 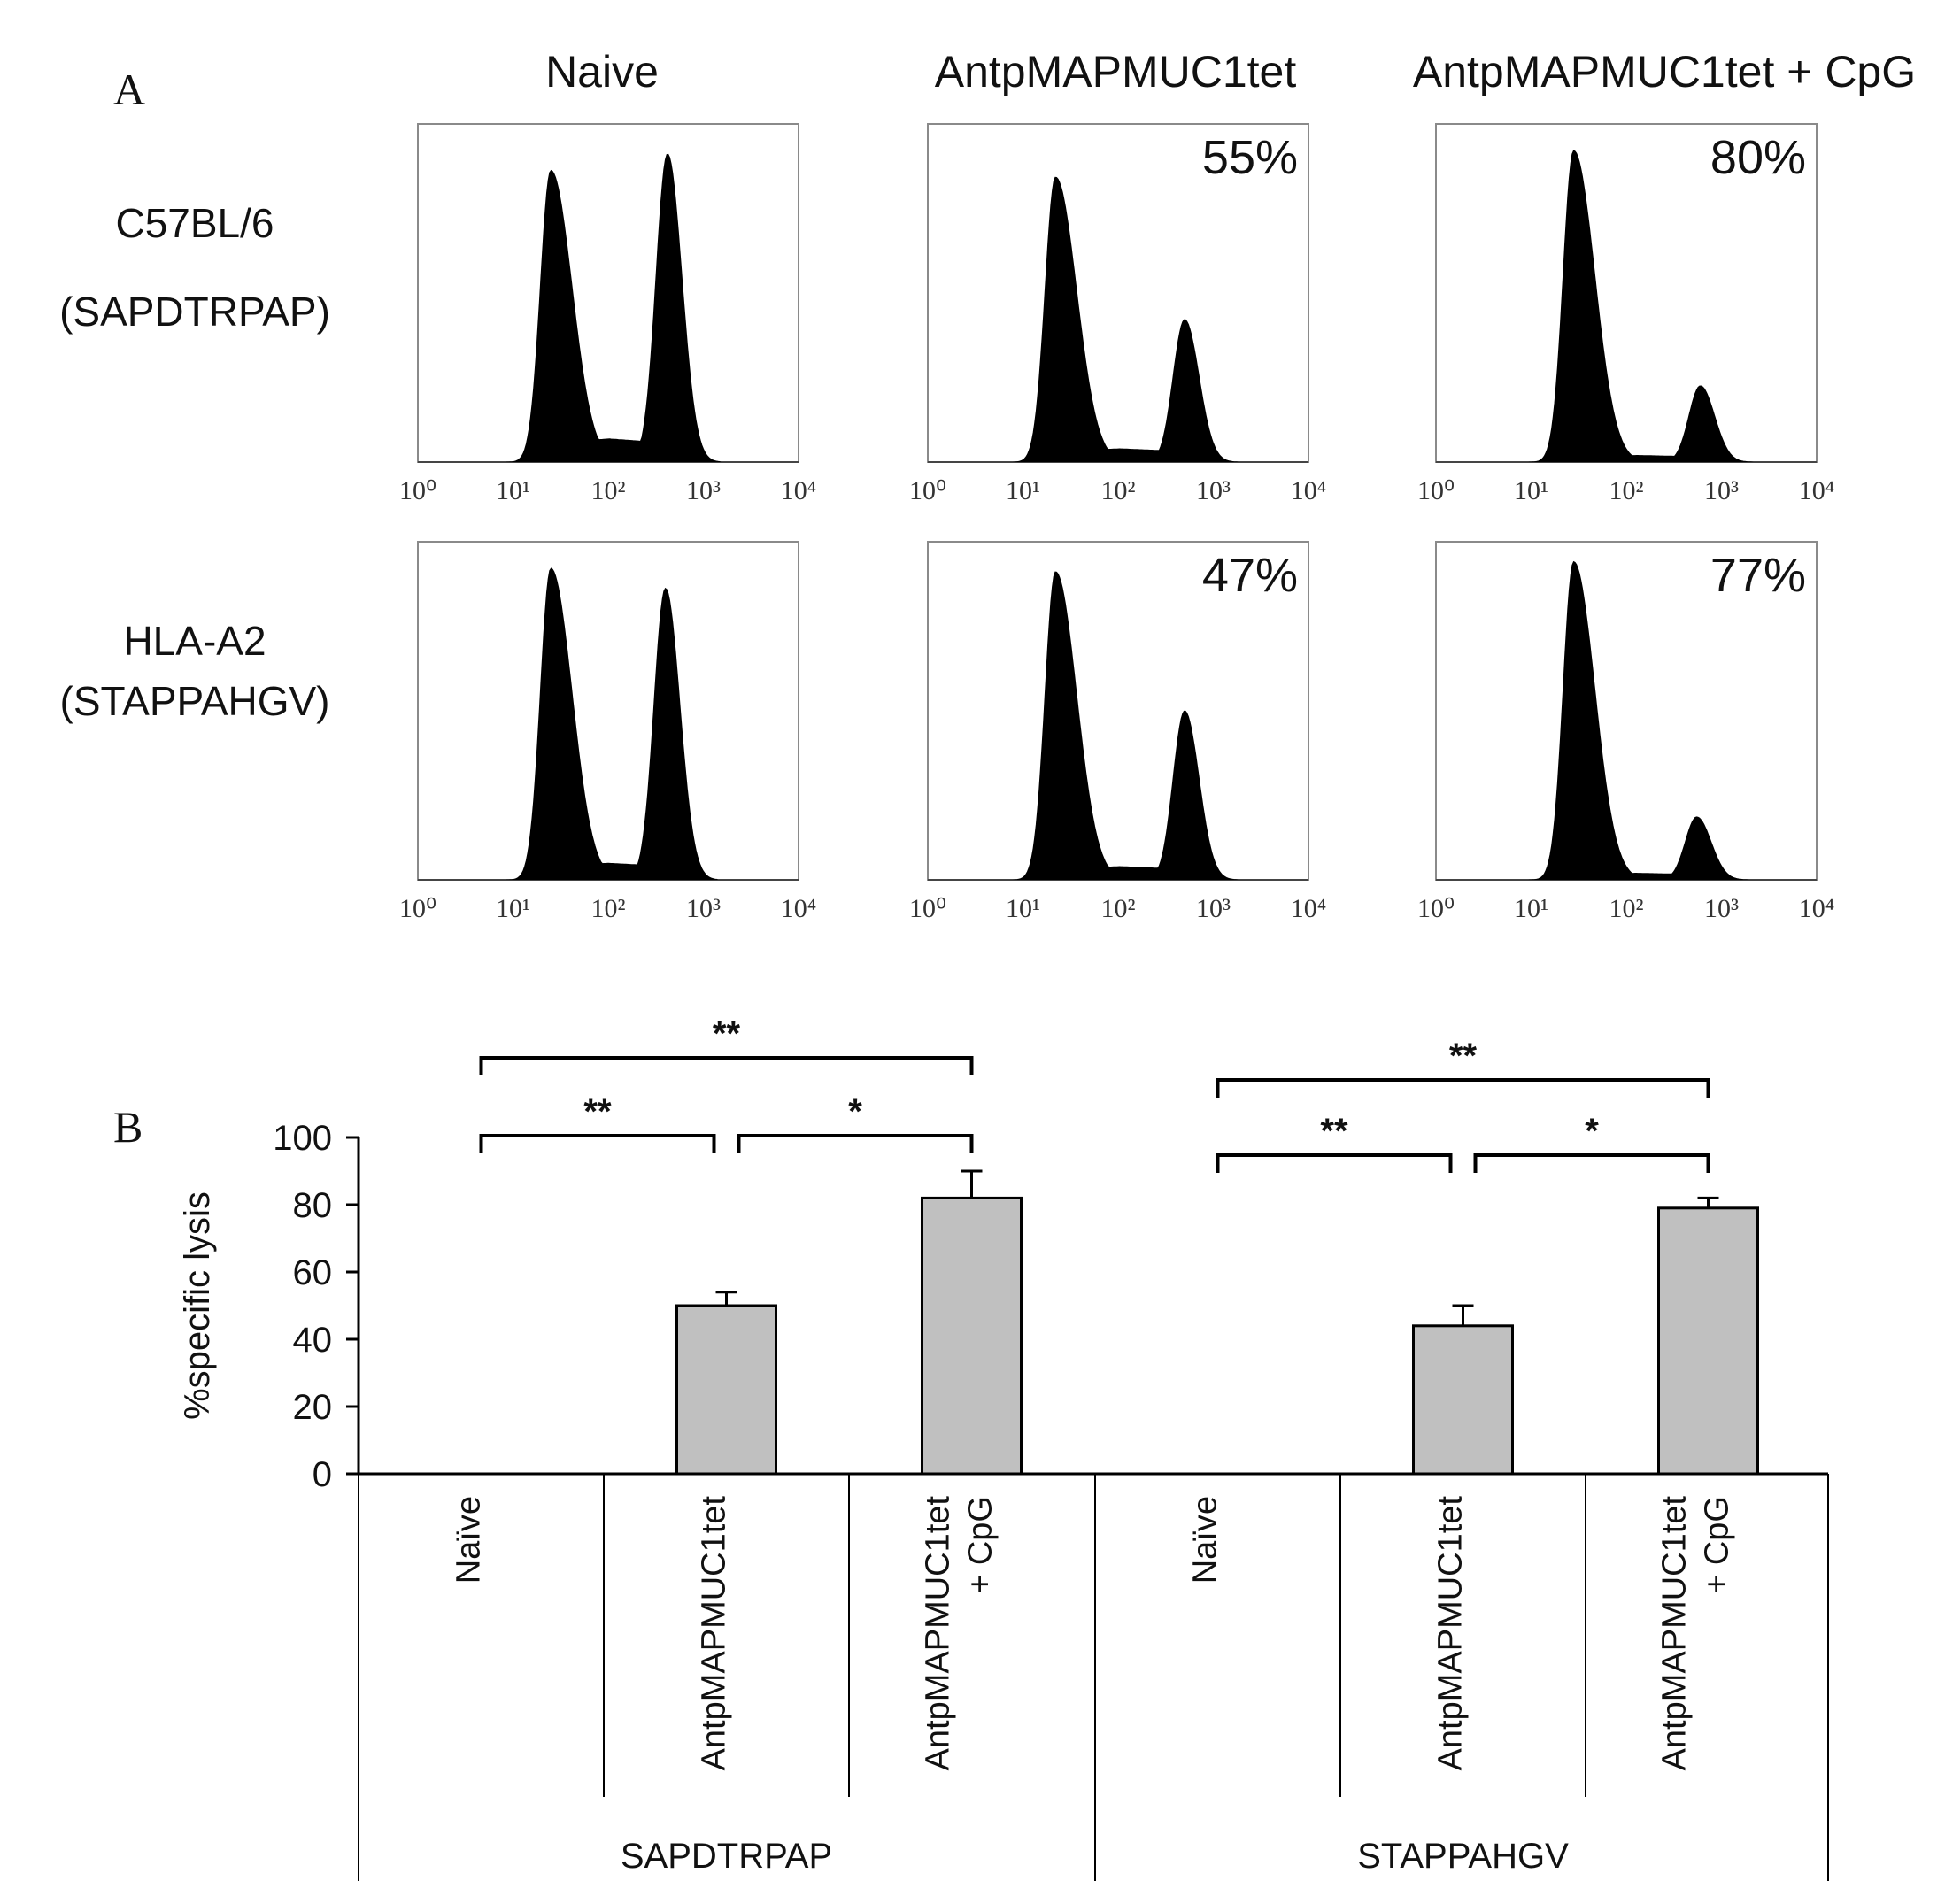 I want to click on histogram-panel-1-1: 10⁰ 10¹ 10² 10³ 10⁴ 47%, so click(x=1118, y=732).